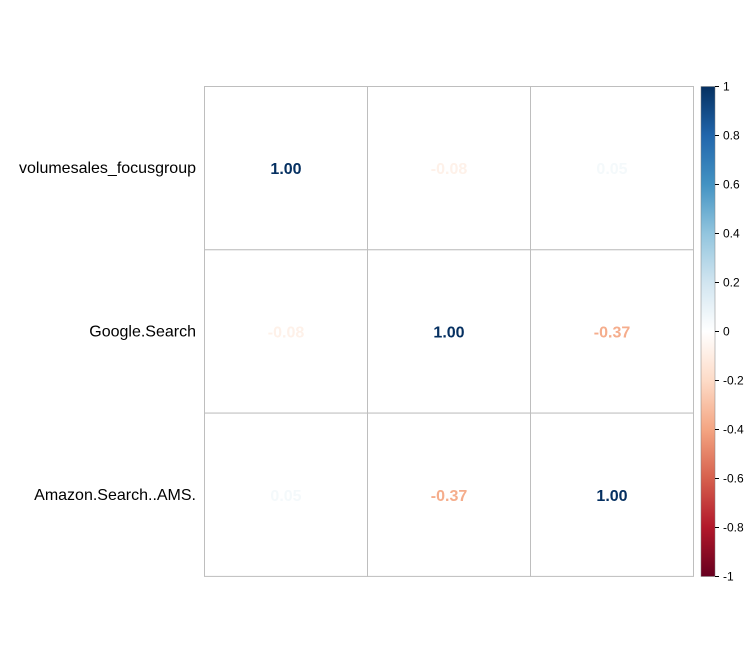 Image resolution: width=751 pixels, height=664 pixels. I want to click on colorbar-tick-label: -0.8, so click(733, 528).